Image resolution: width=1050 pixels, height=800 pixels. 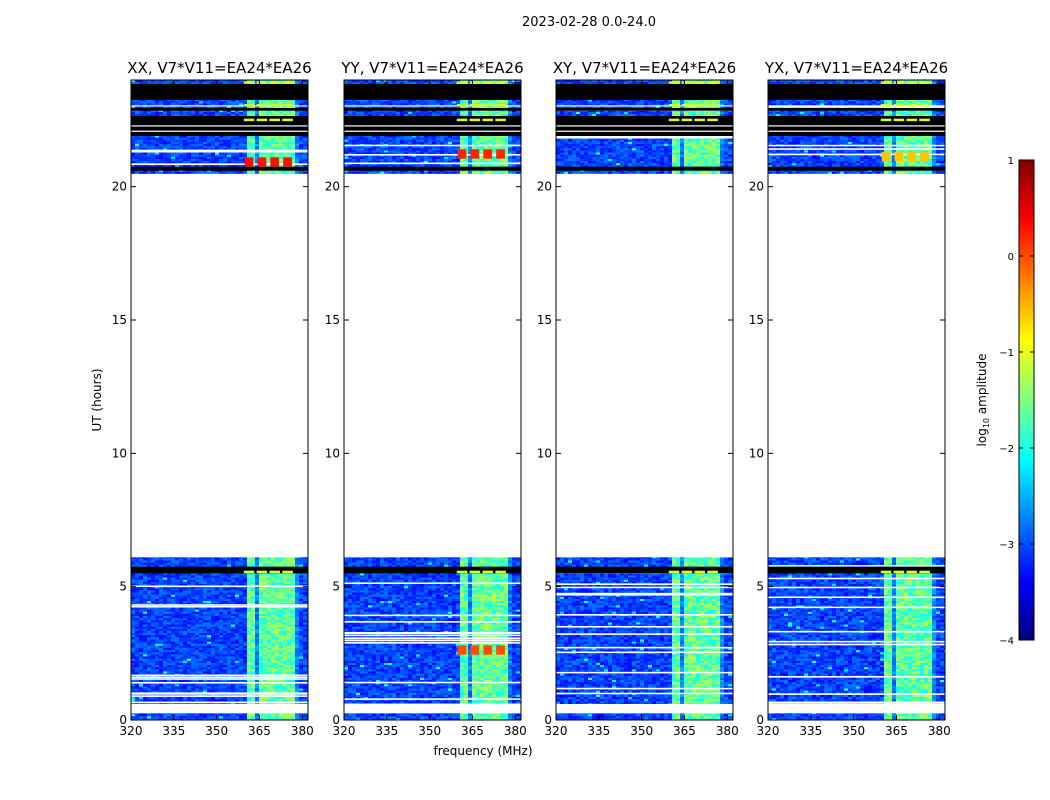 What do you see at coordinates (684, 731) in the screenshot?
I see `x-tick-label: 365` at bounding box center [684, 731].